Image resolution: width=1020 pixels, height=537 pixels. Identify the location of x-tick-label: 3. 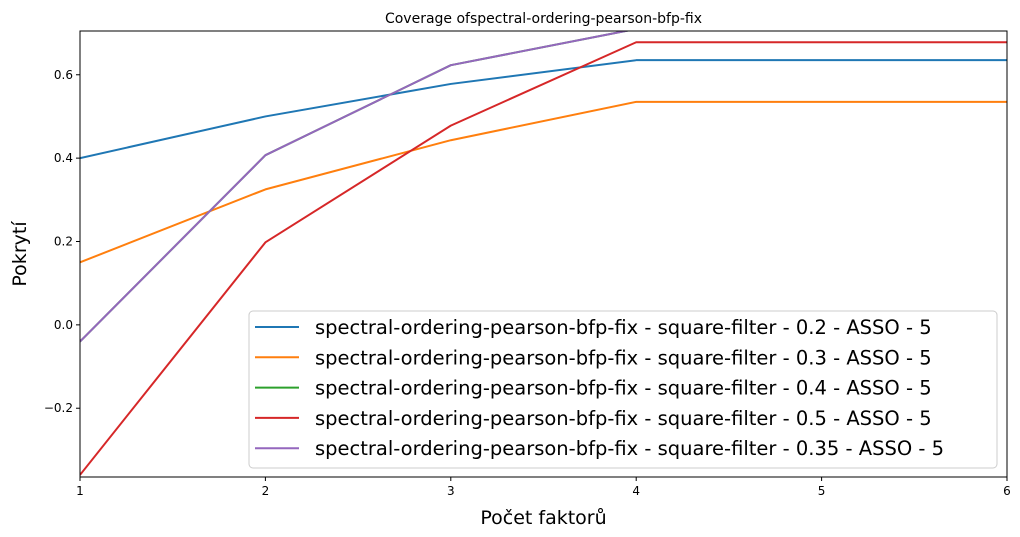
(451, 491).